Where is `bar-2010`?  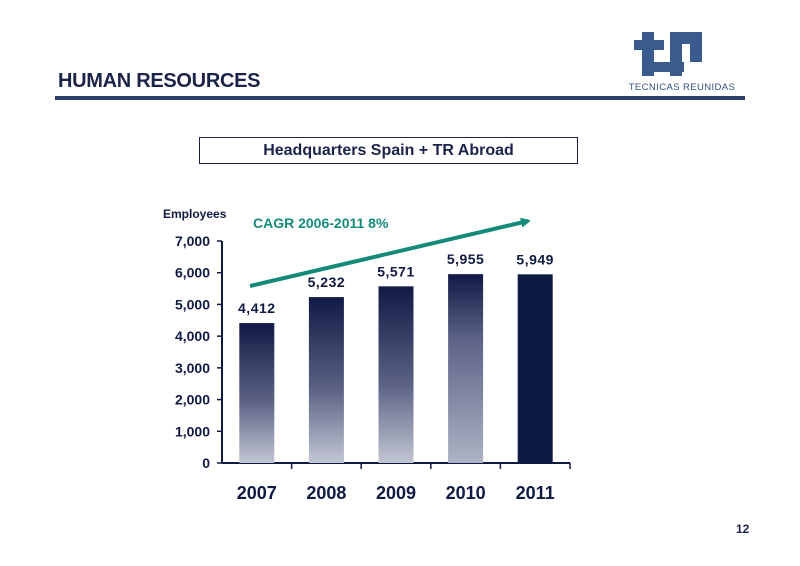
bar-2010 is located at coordinates (466, 368).